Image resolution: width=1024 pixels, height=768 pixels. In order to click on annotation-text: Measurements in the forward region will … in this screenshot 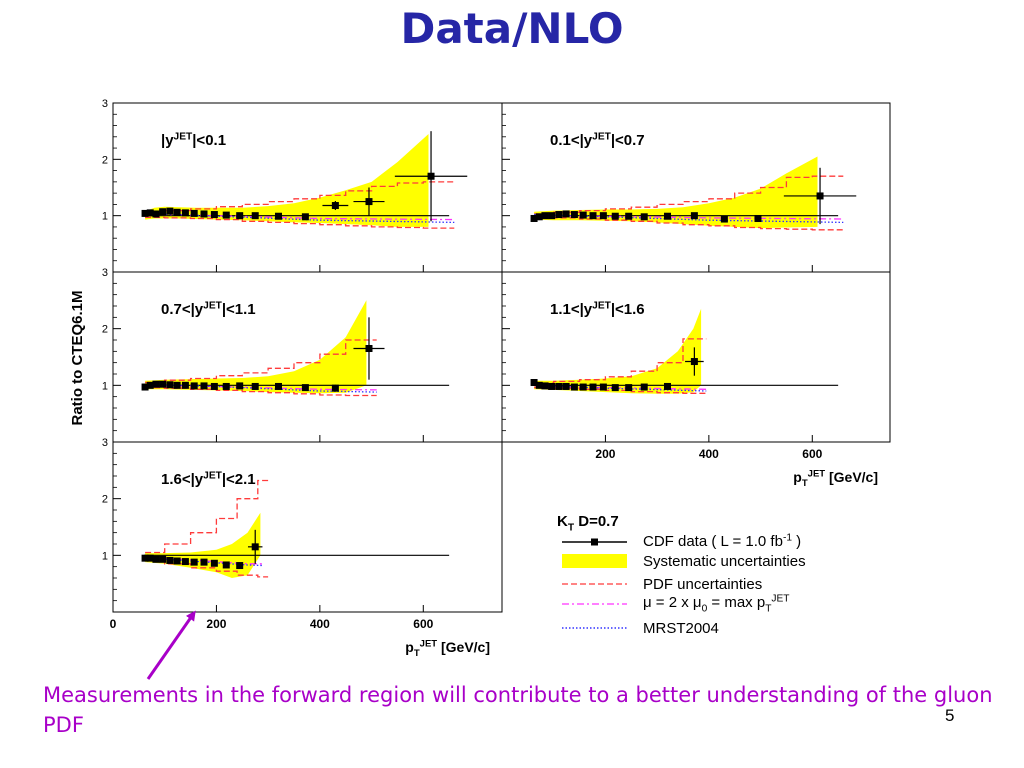, I will do `click(518, 710)`.